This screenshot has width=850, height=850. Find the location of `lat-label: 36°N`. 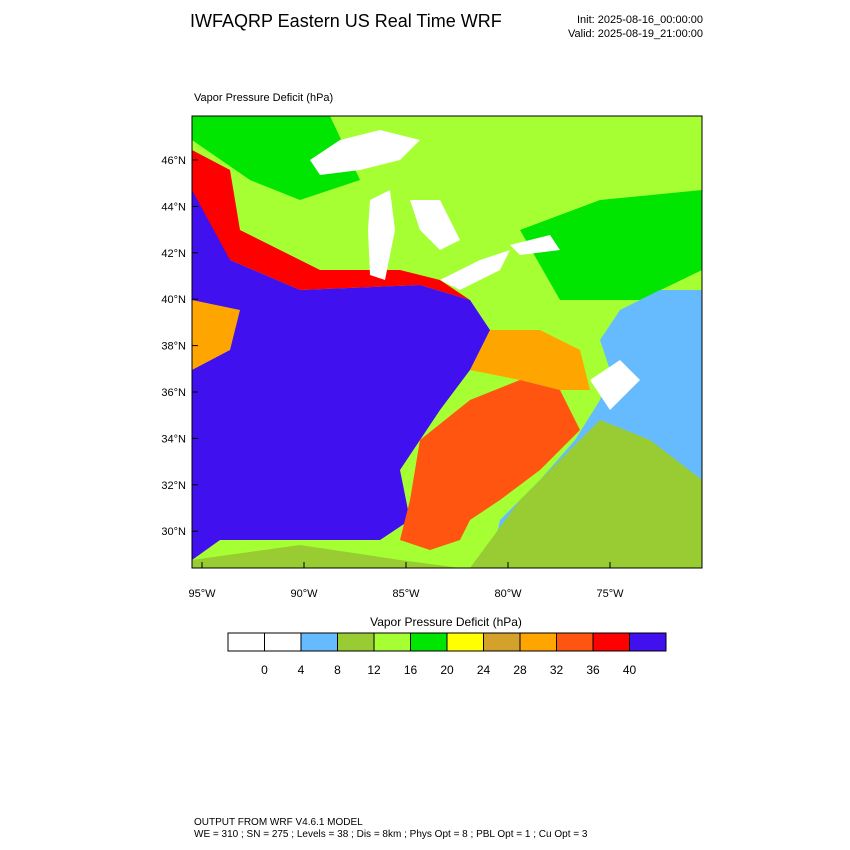

lat-label: 36°N is located at coordinates (173, 393).